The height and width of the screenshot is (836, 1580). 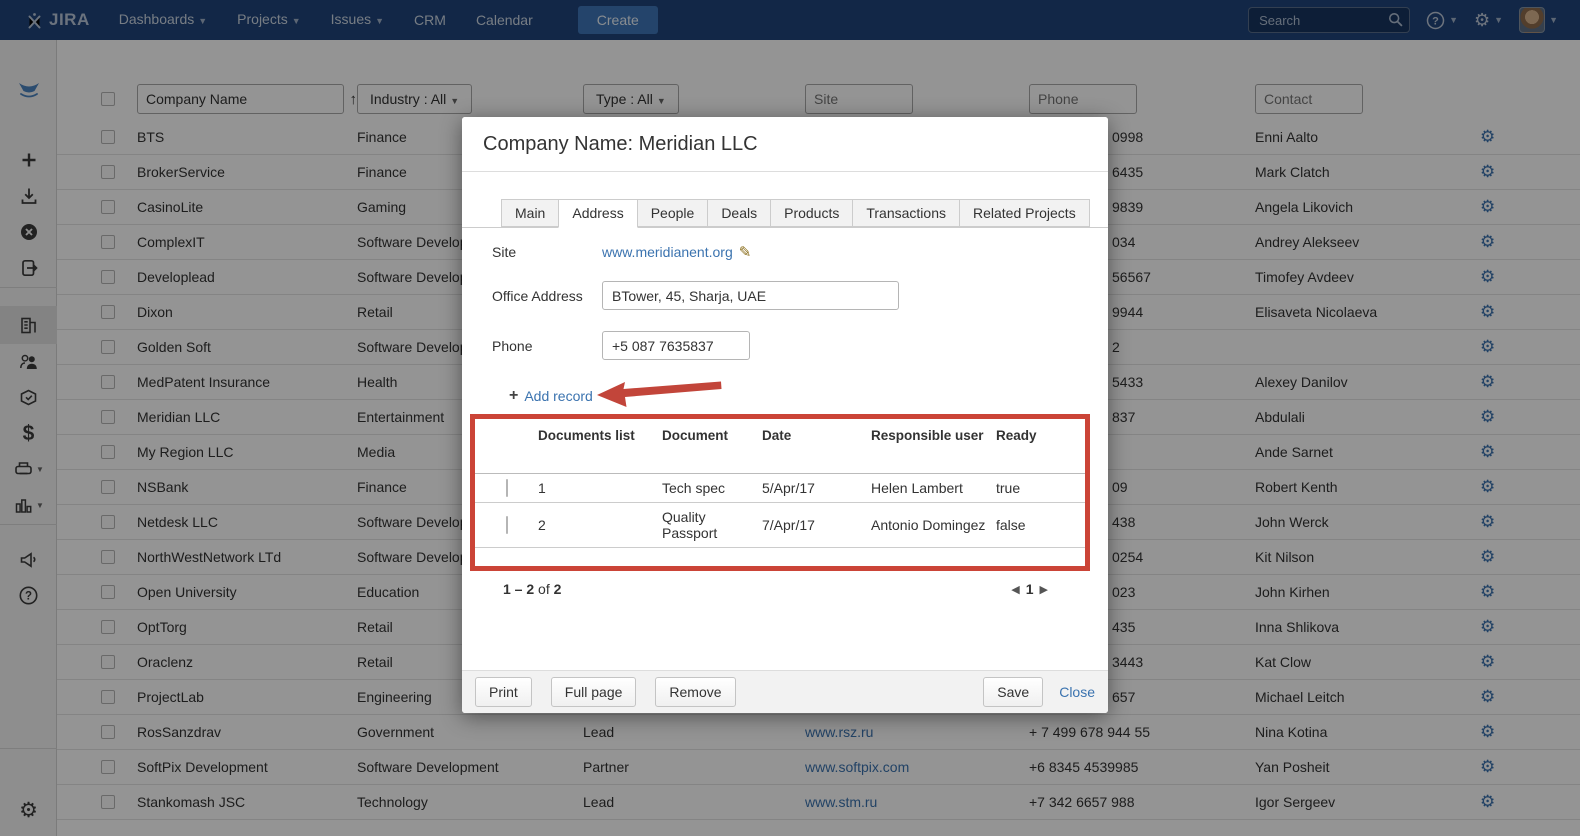 I want to click on type-filter-button: Type : All ▼, so click(x=631, y=99).